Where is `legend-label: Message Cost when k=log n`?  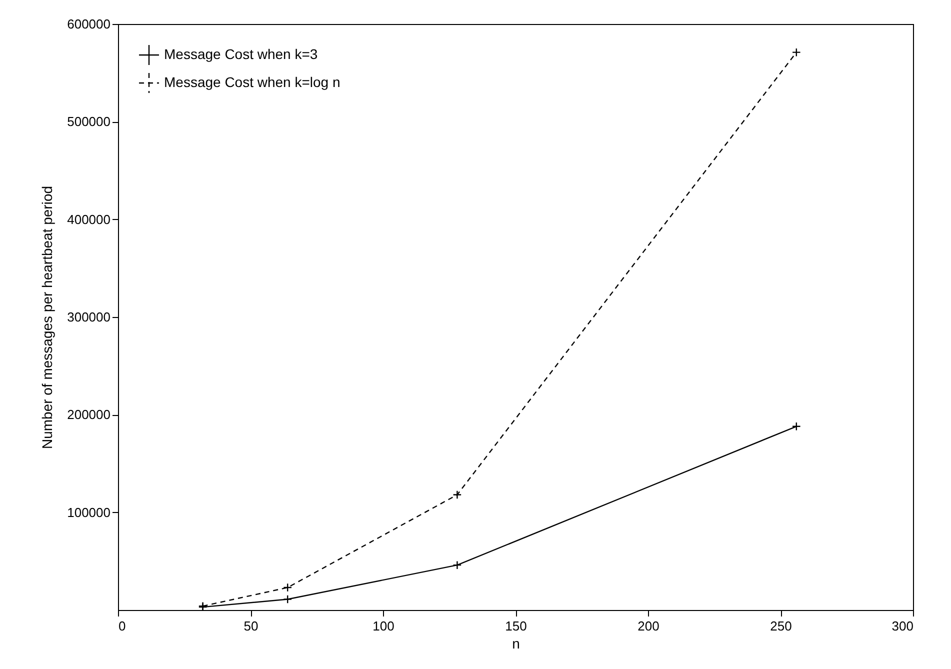
legend-label: Message Cost when k=log n is located at coordinates (252, 82).